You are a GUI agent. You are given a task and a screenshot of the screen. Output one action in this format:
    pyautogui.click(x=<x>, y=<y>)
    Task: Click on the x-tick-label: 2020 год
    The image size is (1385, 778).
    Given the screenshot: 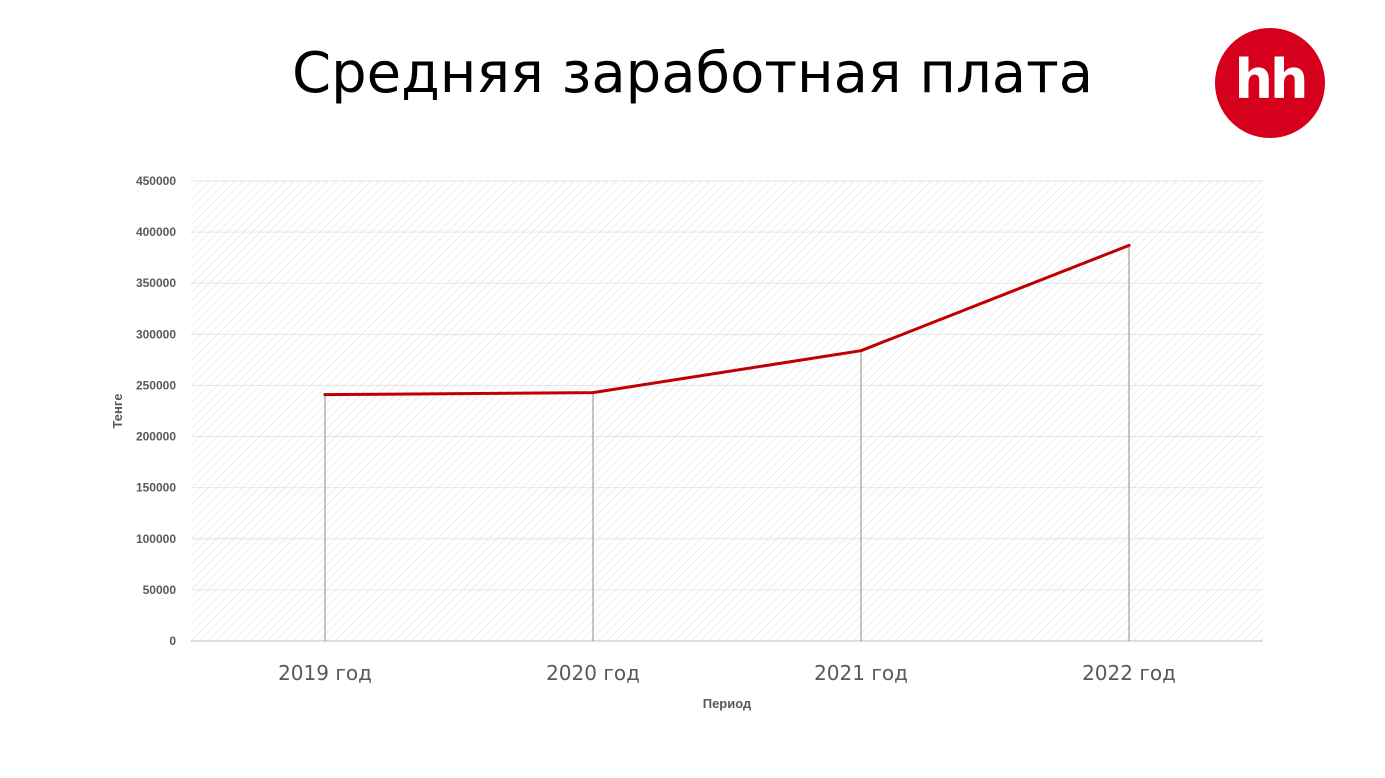 What is the action you would take?
    pyautogui.click(x=593, y=673)
    